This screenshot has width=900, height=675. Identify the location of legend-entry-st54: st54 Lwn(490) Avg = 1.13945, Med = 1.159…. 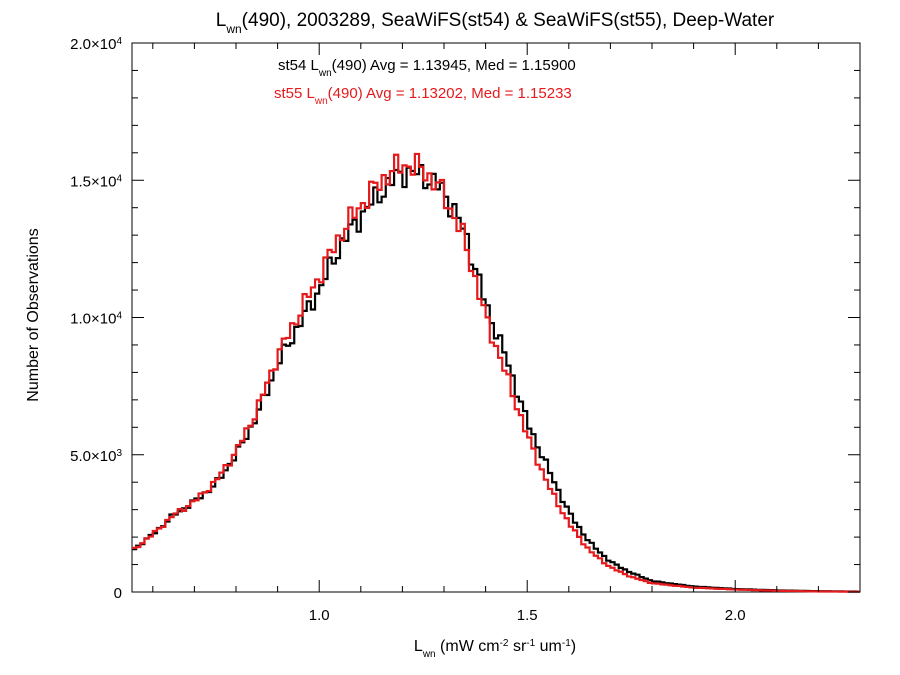
(427, 68).